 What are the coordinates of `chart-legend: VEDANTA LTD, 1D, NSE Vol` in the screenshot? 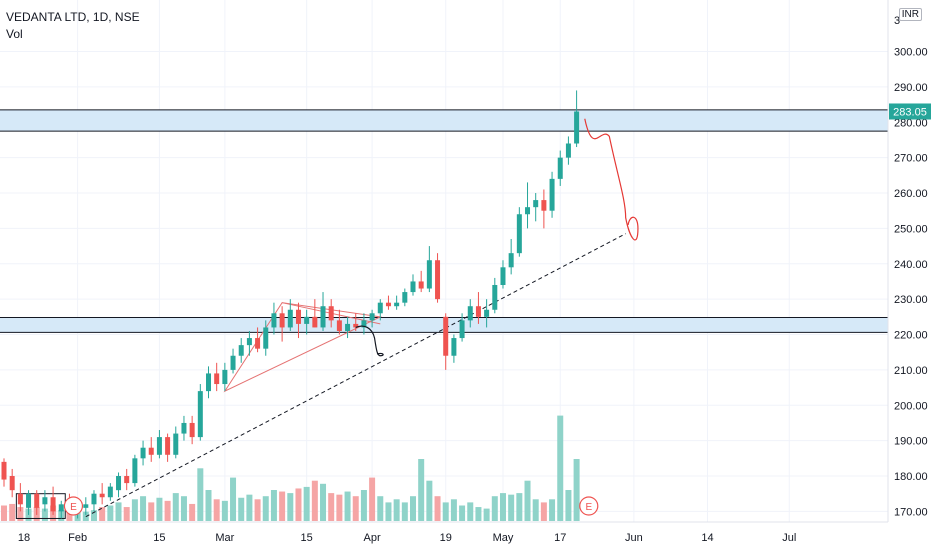 It's located at (73, 26).